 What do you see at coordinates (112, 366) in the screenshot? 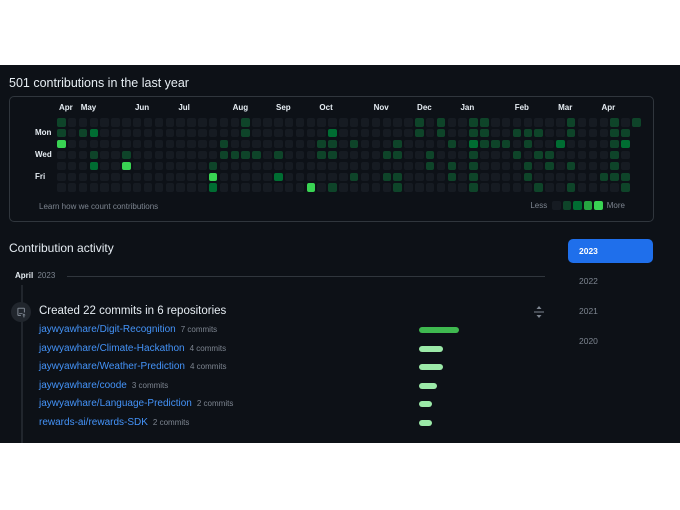
I see `repo-link: jaywyawhare/Weather-Prediction` at bounding box center [112, 366].